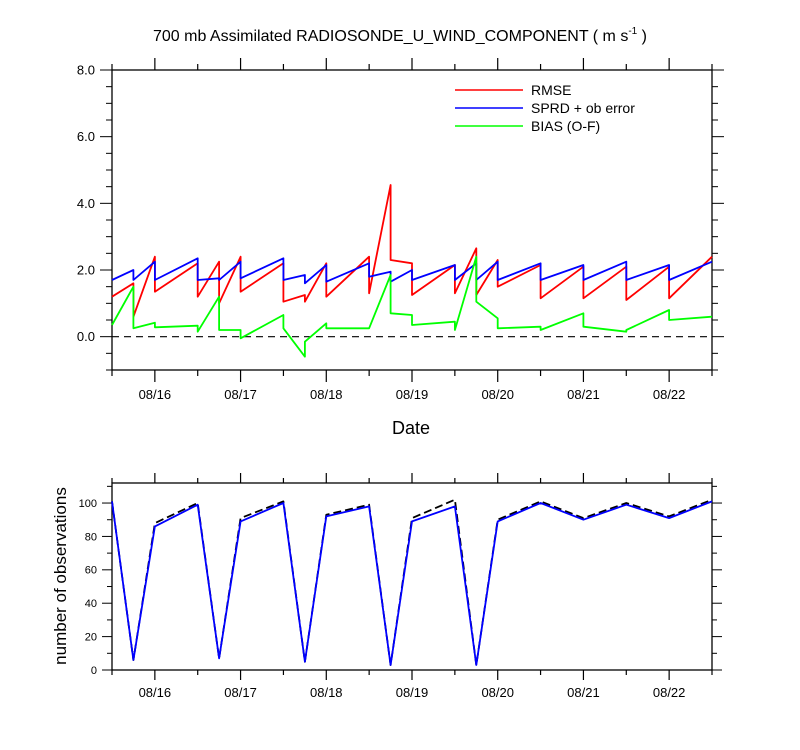 The width and height of the screenshot is (800, 750). What do you see at coordinates (565, 126) in the screenshot?
I see `legend-bias-label: BIAS (O-F)` at bounding box center [565, 126].